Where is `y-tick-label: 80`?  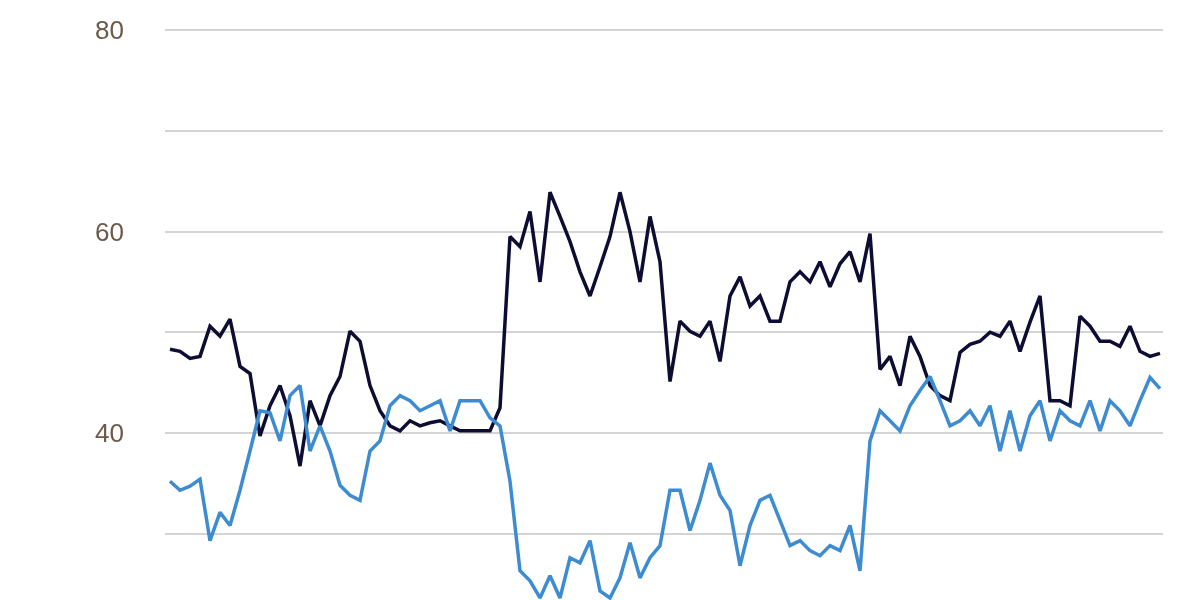 y-tick-label: 80 is located at coordinates (109, 30).